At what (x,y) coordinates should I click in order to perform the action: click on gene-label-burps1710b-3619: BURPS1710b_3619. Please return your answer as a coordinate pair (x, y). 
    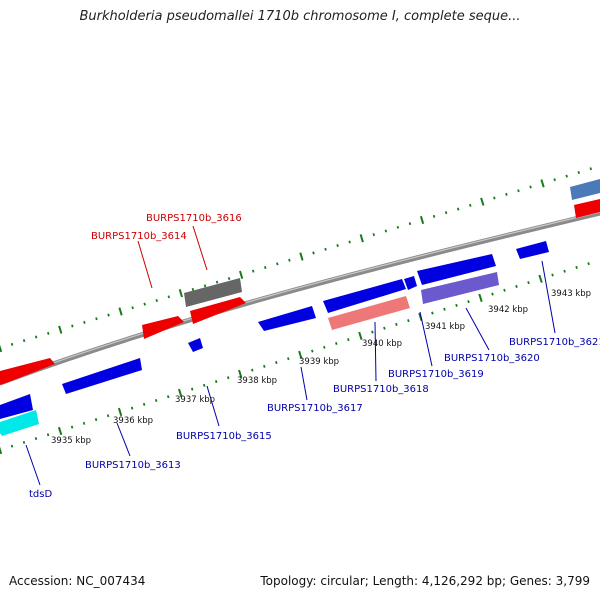
    Looking at the image, I should click on (436, 374).